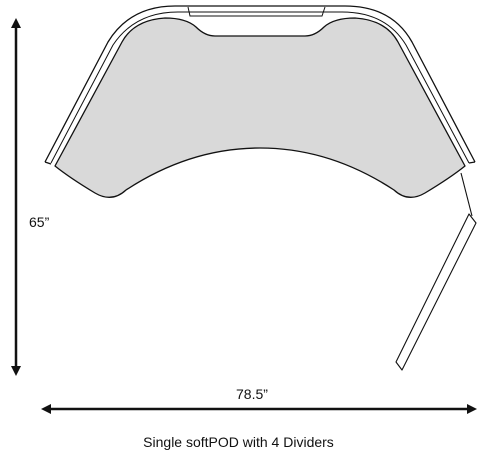 The image size is (477, 462). Describe the element at coordinates (238, 442) in the screenshot. I see `diagram-caption: Single softPOD with 4 Dividers` at that location.